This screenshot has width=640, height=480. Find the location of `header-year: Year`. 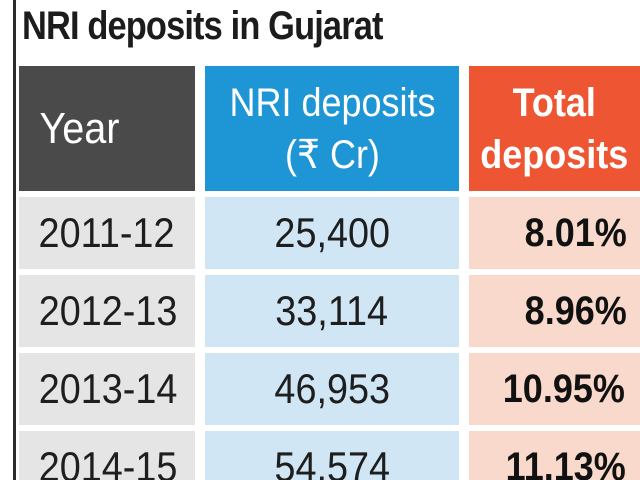

header-year: Year is located at coordinates (107, 128).